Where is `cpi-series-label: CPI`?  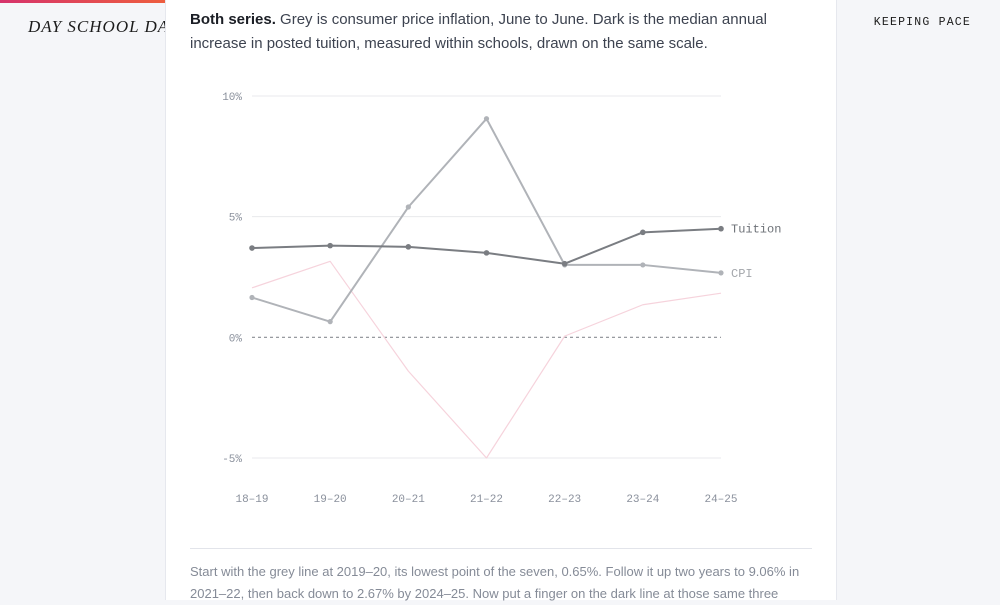
cpi-series-label: CPI is located at coordinates (742, 274).